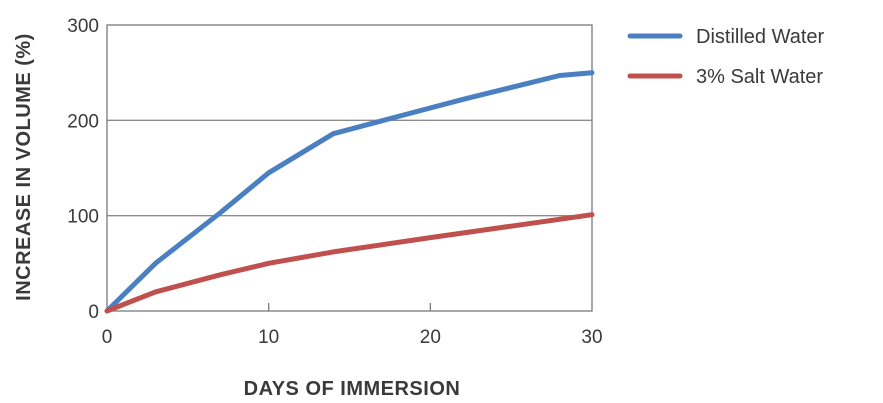  What do you see at coordinates (591, 337) in the screenshot?
I see `x-tick-label-30: 30` at bounding box center [591, 337].